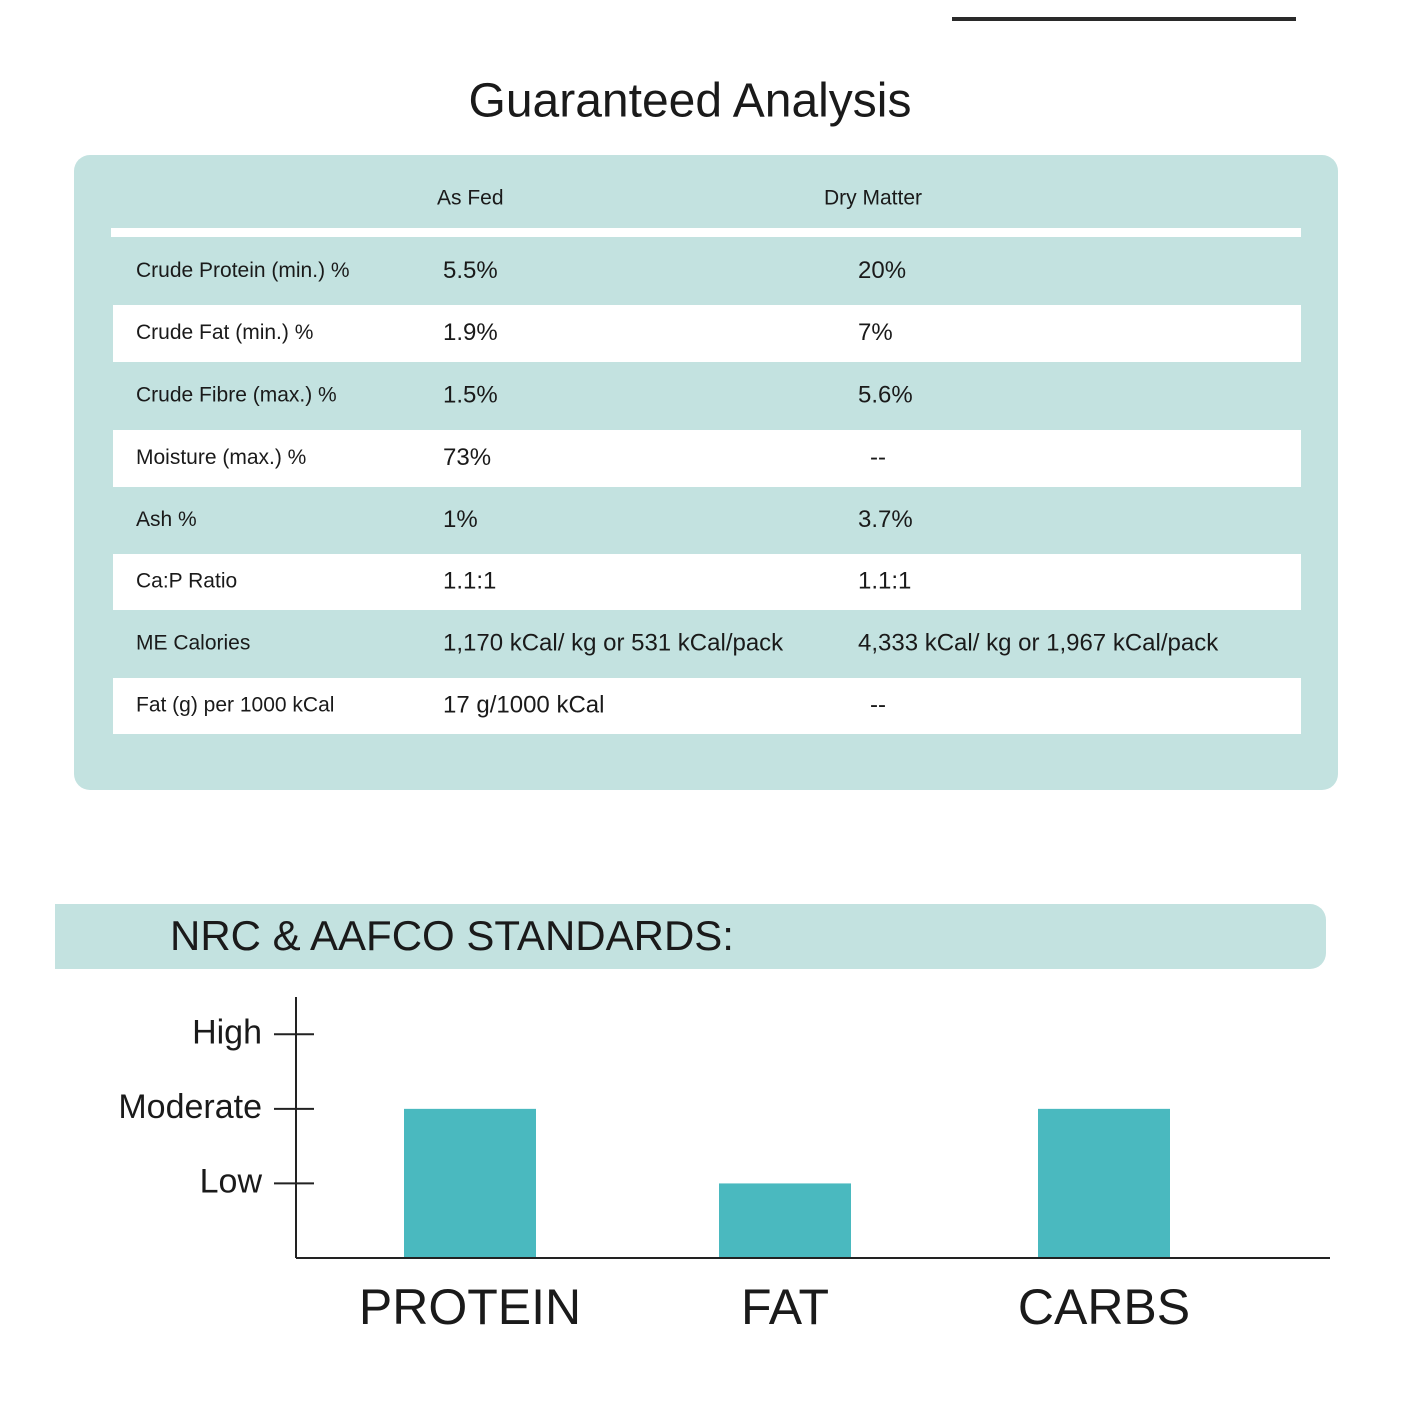 The height and width of the screenshot is (1418, 1418). I want to click on y-tick-label: High, so click(227, 1032).